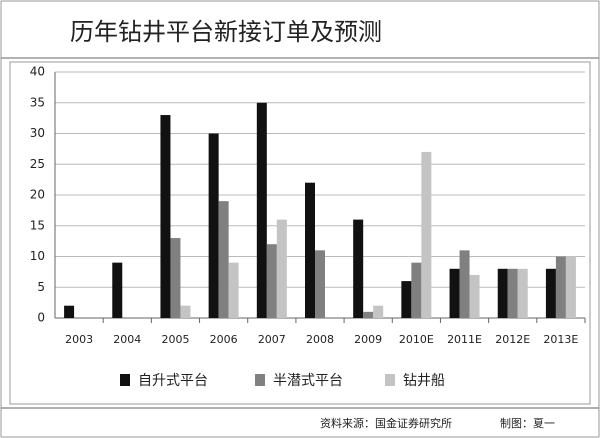 This screenshot has height=438, width=600. I want to click on x-tick-label: 2004, so click(127, 339).